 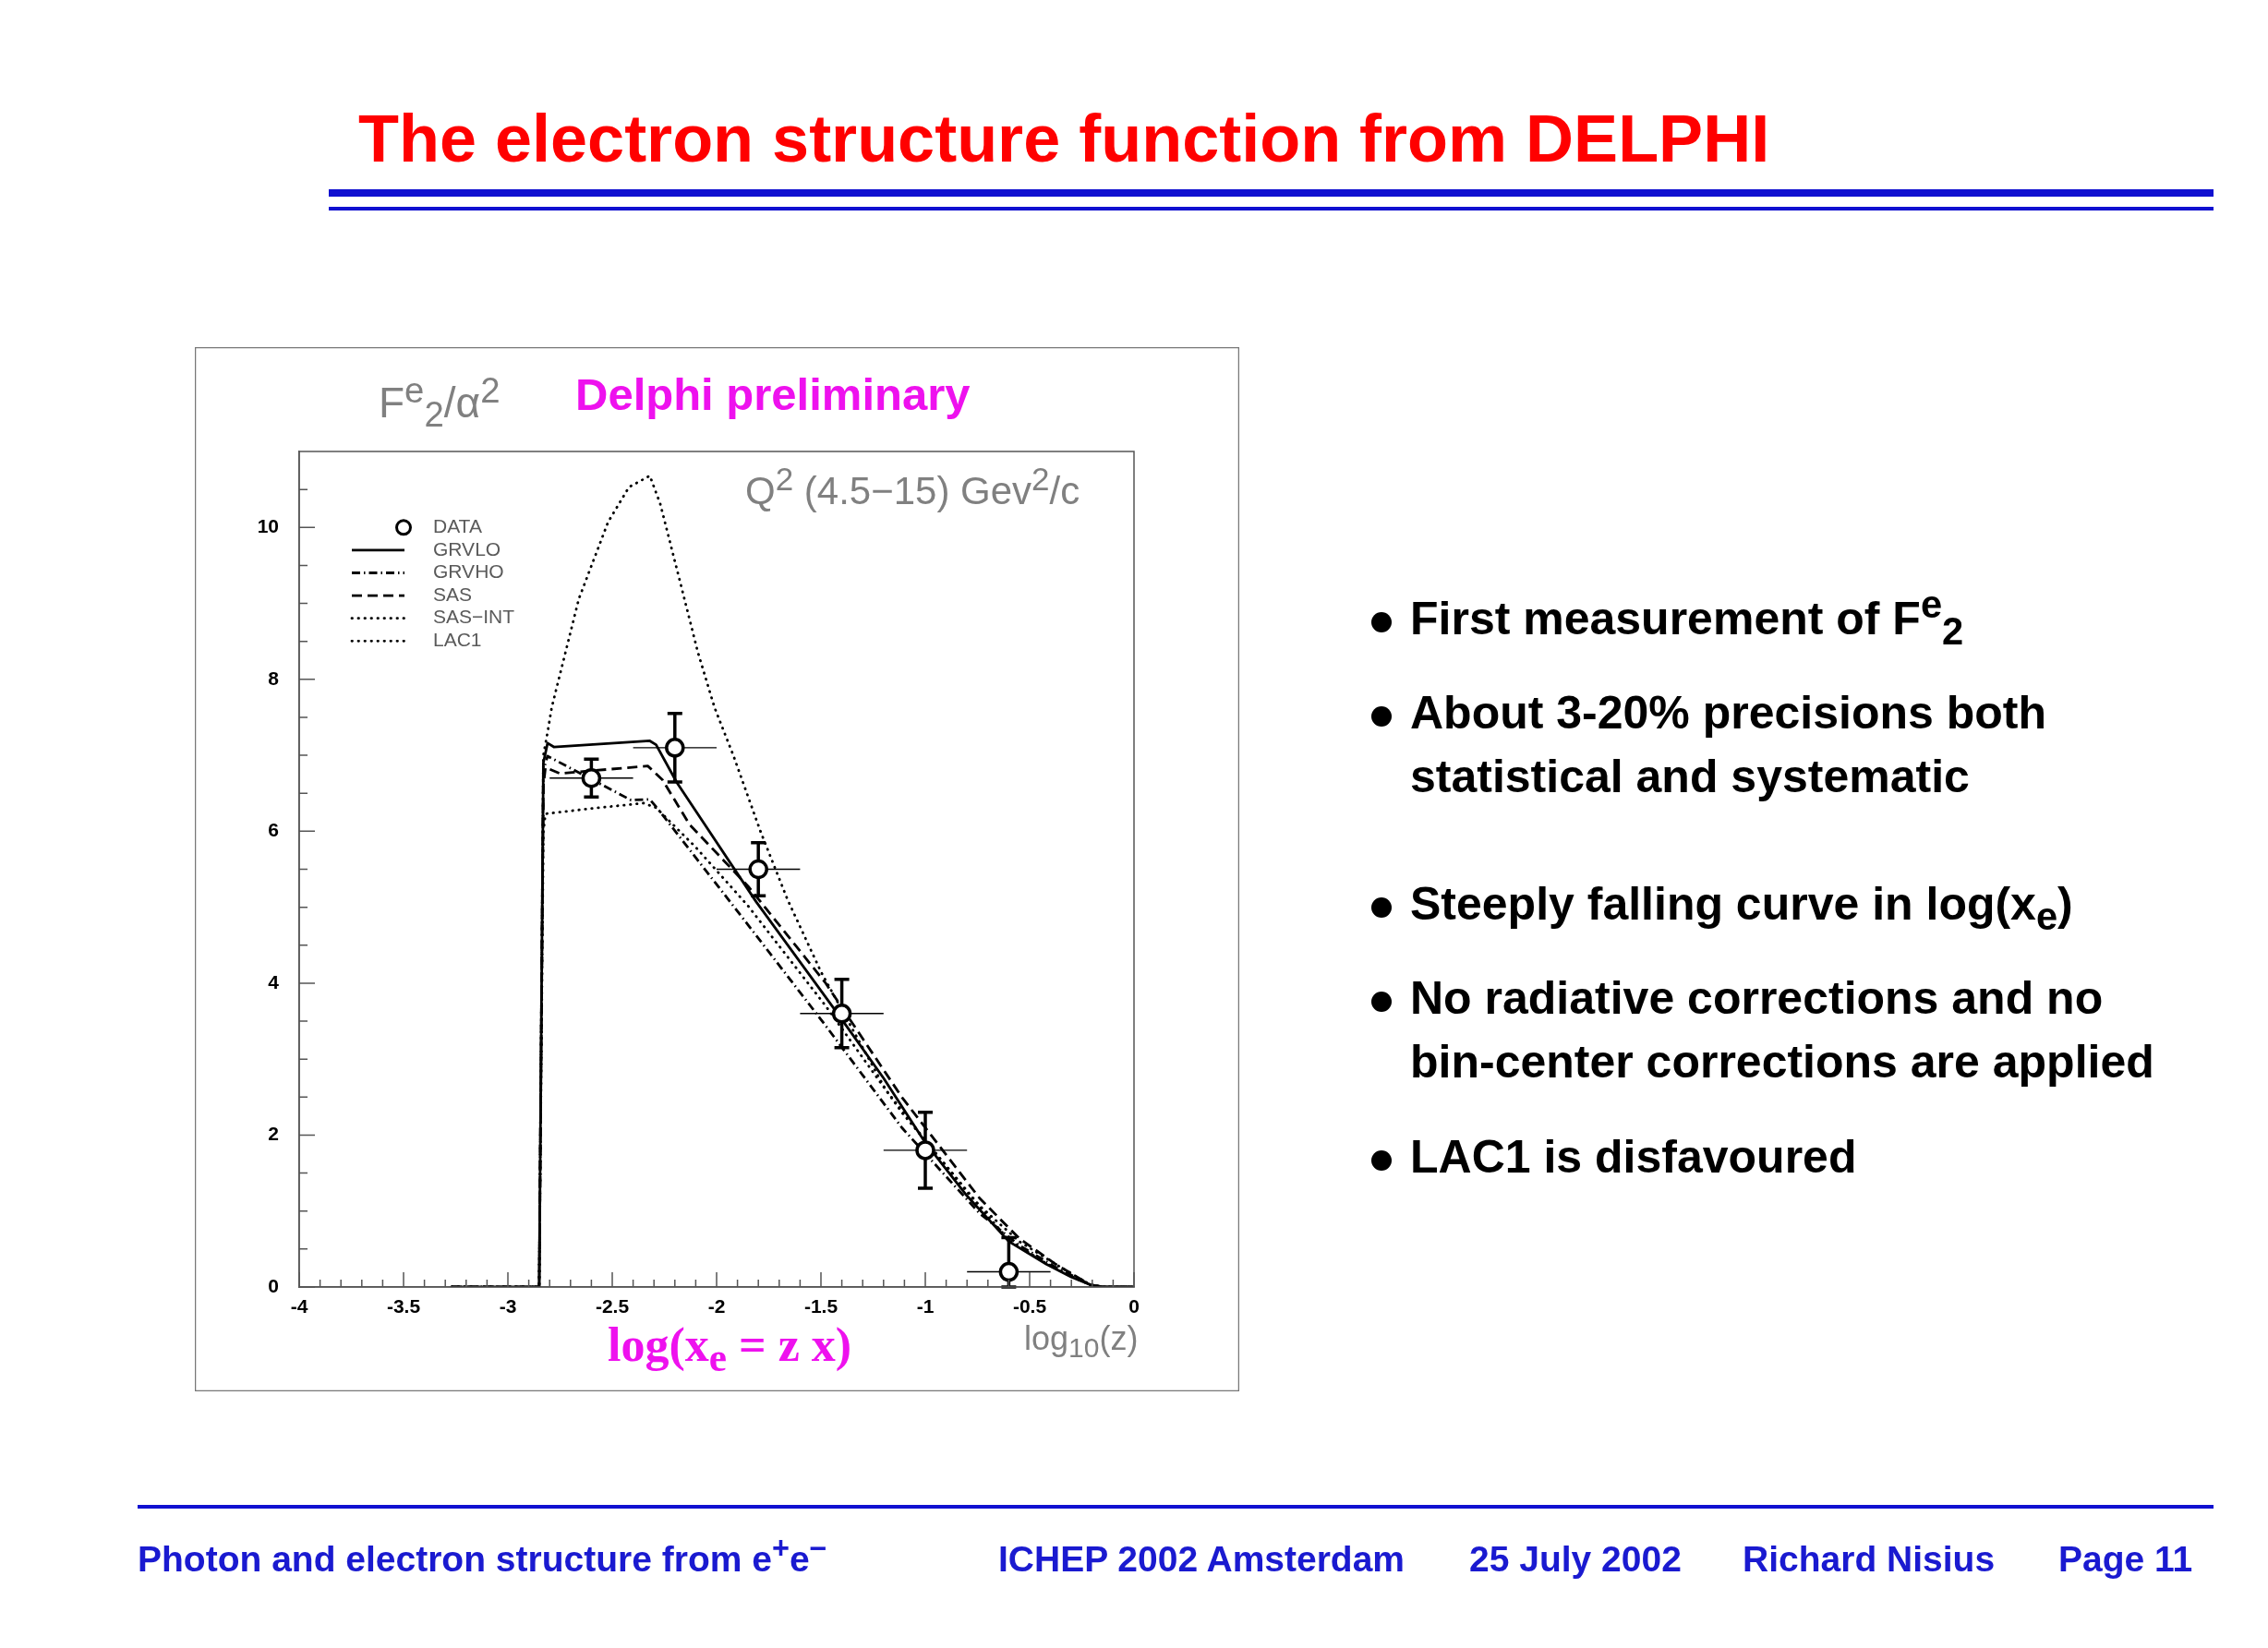 What do you see at coordinates (730, 1349) in the screenshot?
I see `text: log(x$_{e}$ = z x)` at bounding box center [730, 1349].